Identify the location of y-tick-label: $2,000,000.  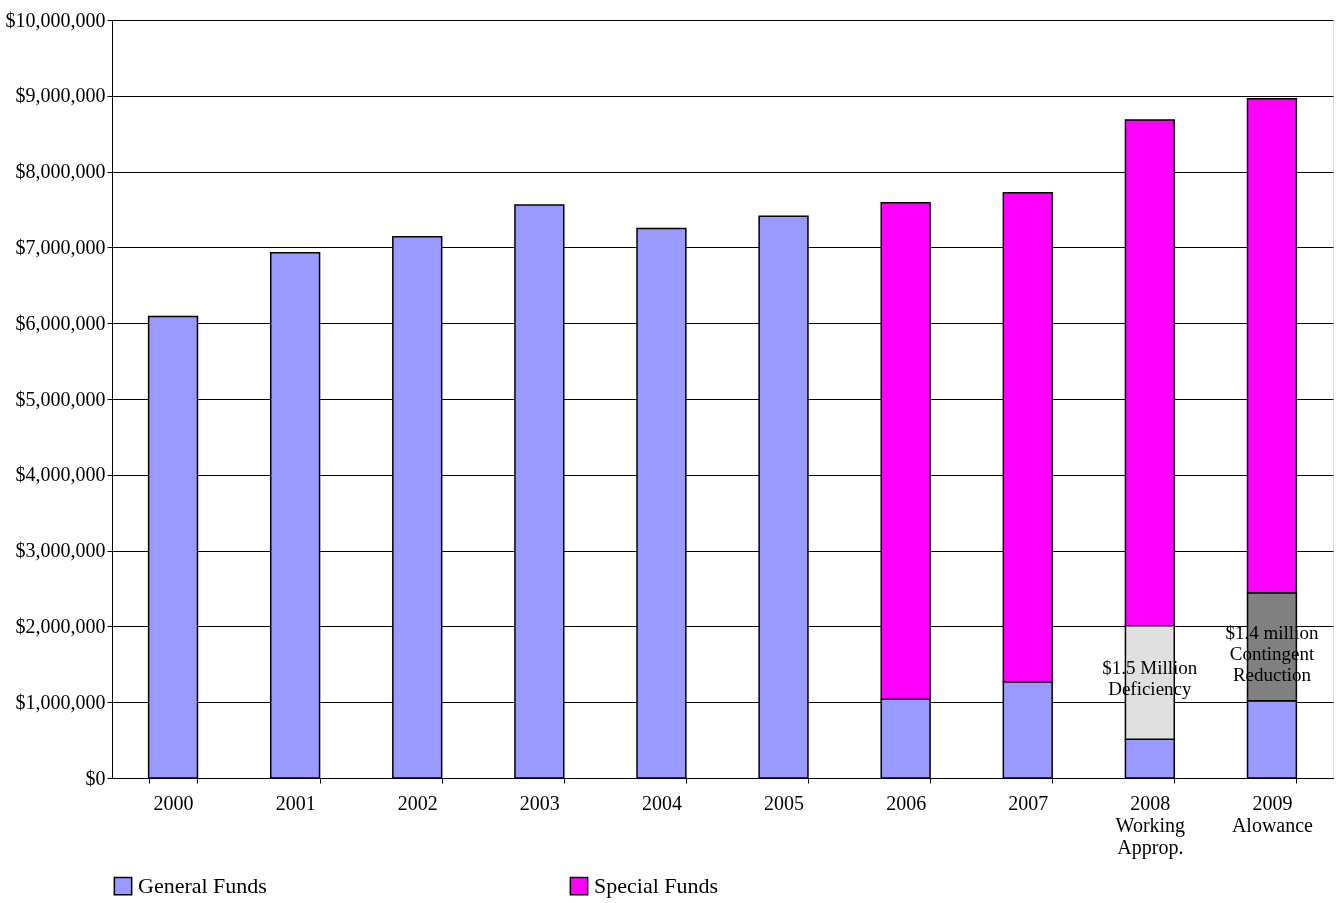
(60, 625).